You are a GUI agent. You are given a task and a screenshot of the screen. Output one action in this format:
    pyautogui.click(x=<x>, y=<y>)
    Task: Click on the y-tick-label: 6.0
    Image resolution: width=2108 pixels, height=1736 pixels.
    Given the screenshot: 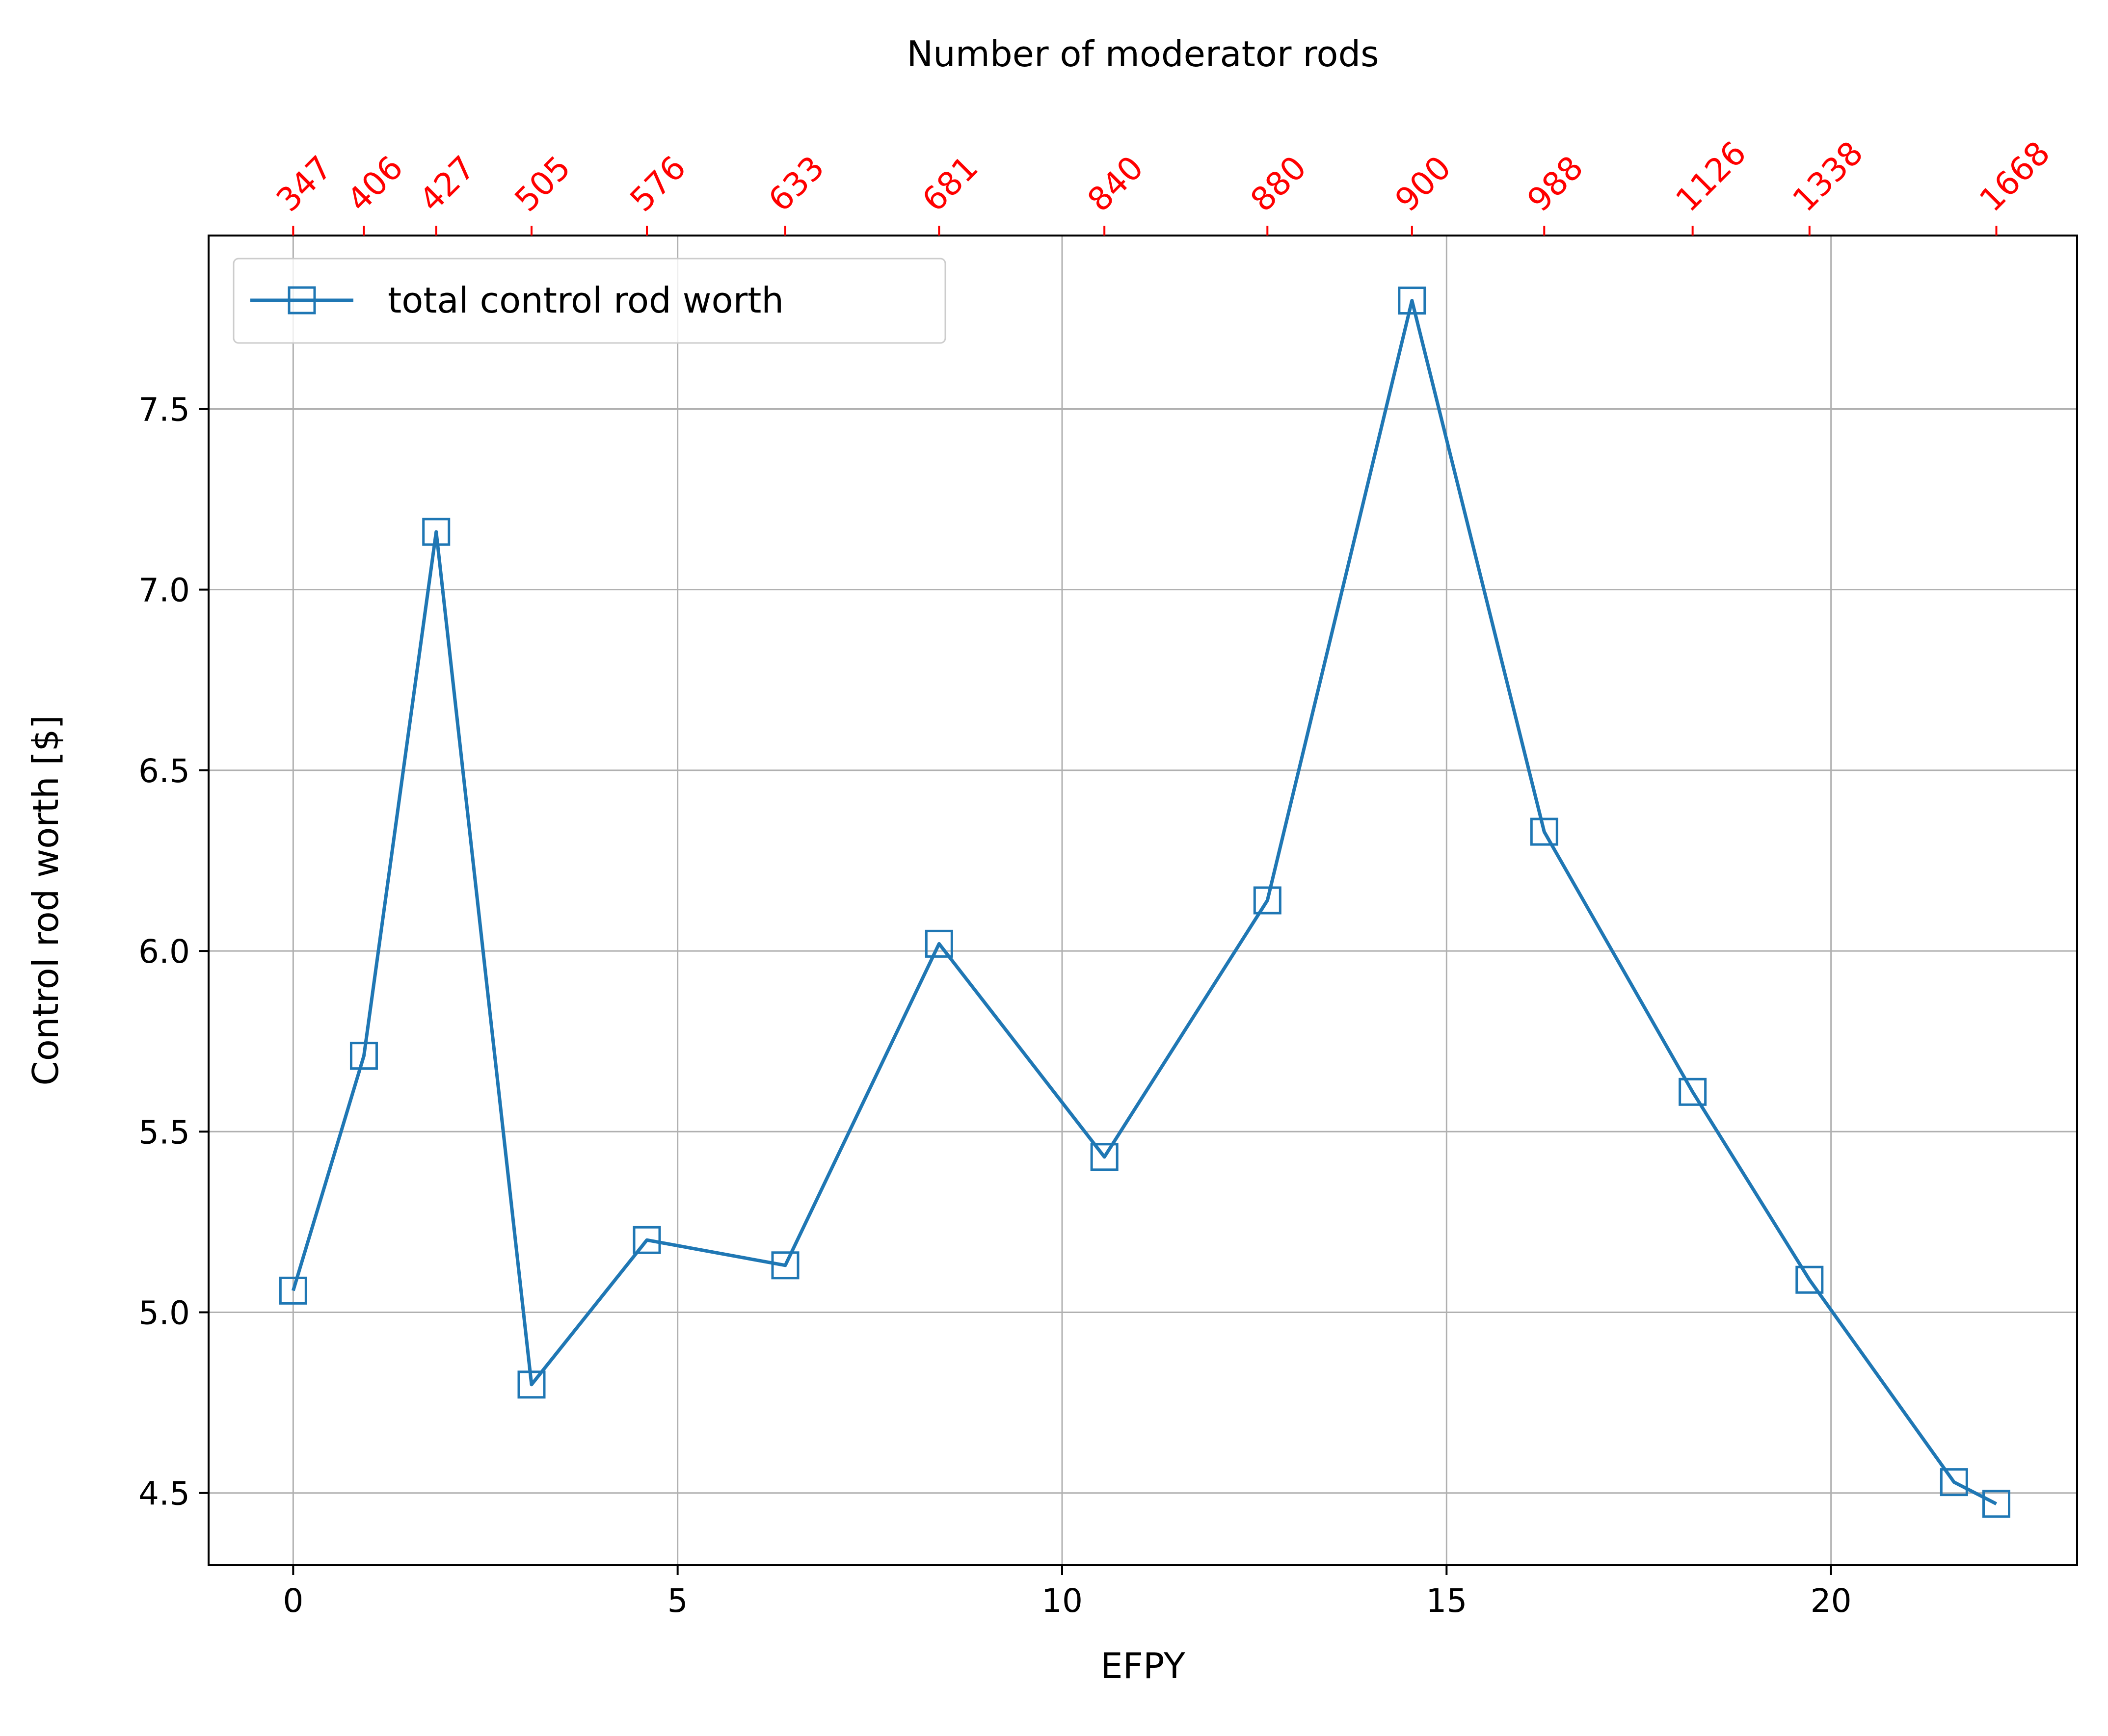 What is the action you would take?
    pyautogui.click(x=164, y=952)
    